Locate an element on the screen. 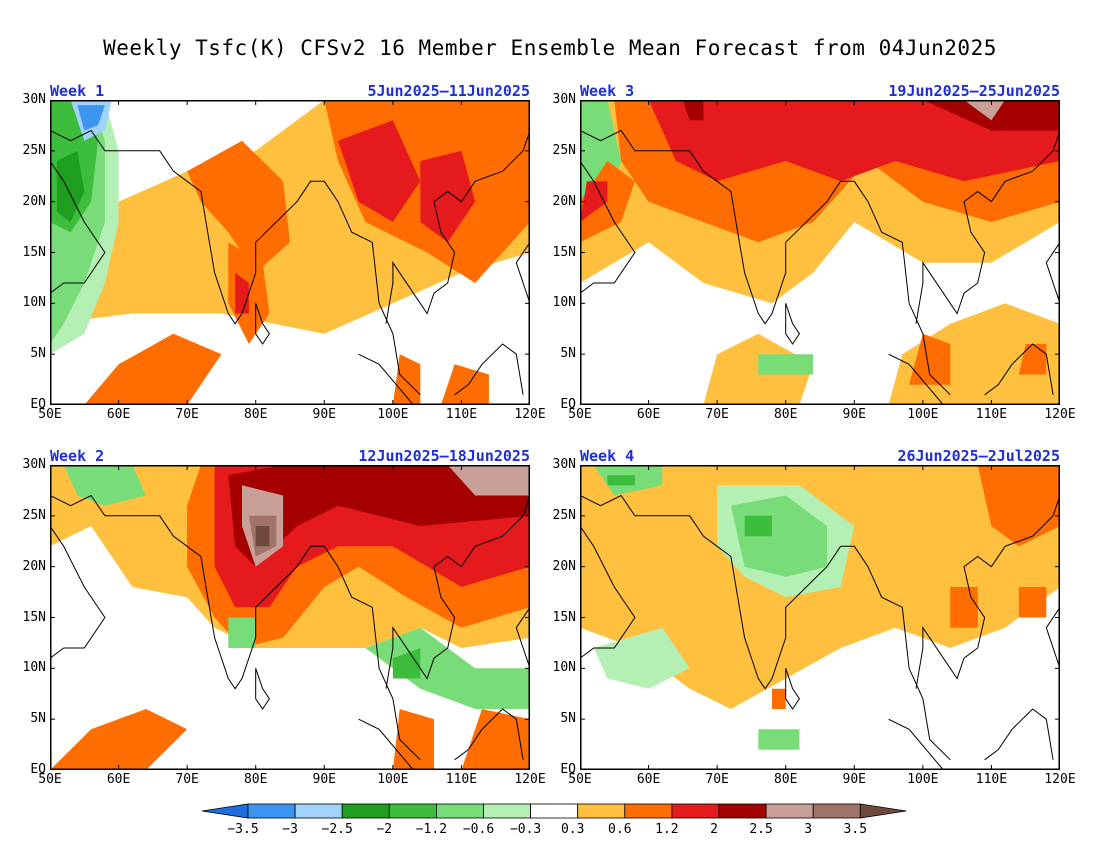 Image resolution: width=1100 pixels, height=850 pixels. lon-label: 80E is located at coordinates (785, 779).